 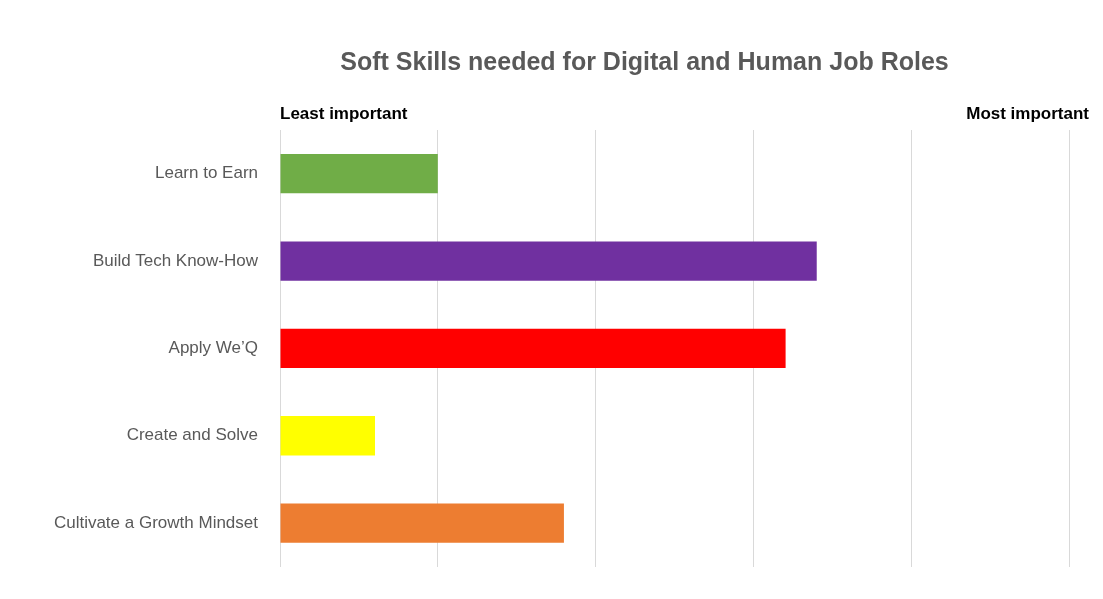 What do you see at coordinates (192, 435) in the screenshot?
I see `y-tick-label: Create and Solve` at bounding box center [192, 435].